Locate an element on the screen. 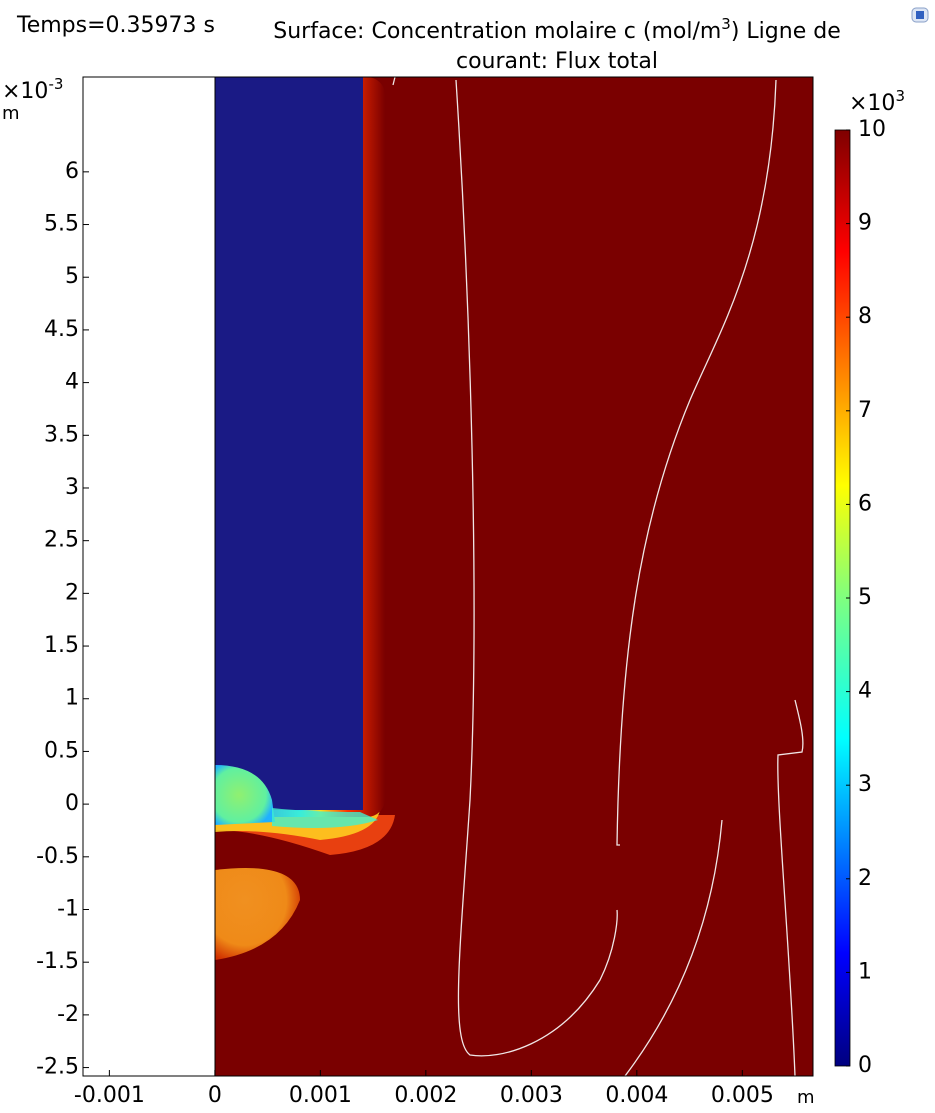 This screenshot has width=935, height=1113. y-unit: m is located at coordinates (11, 113).